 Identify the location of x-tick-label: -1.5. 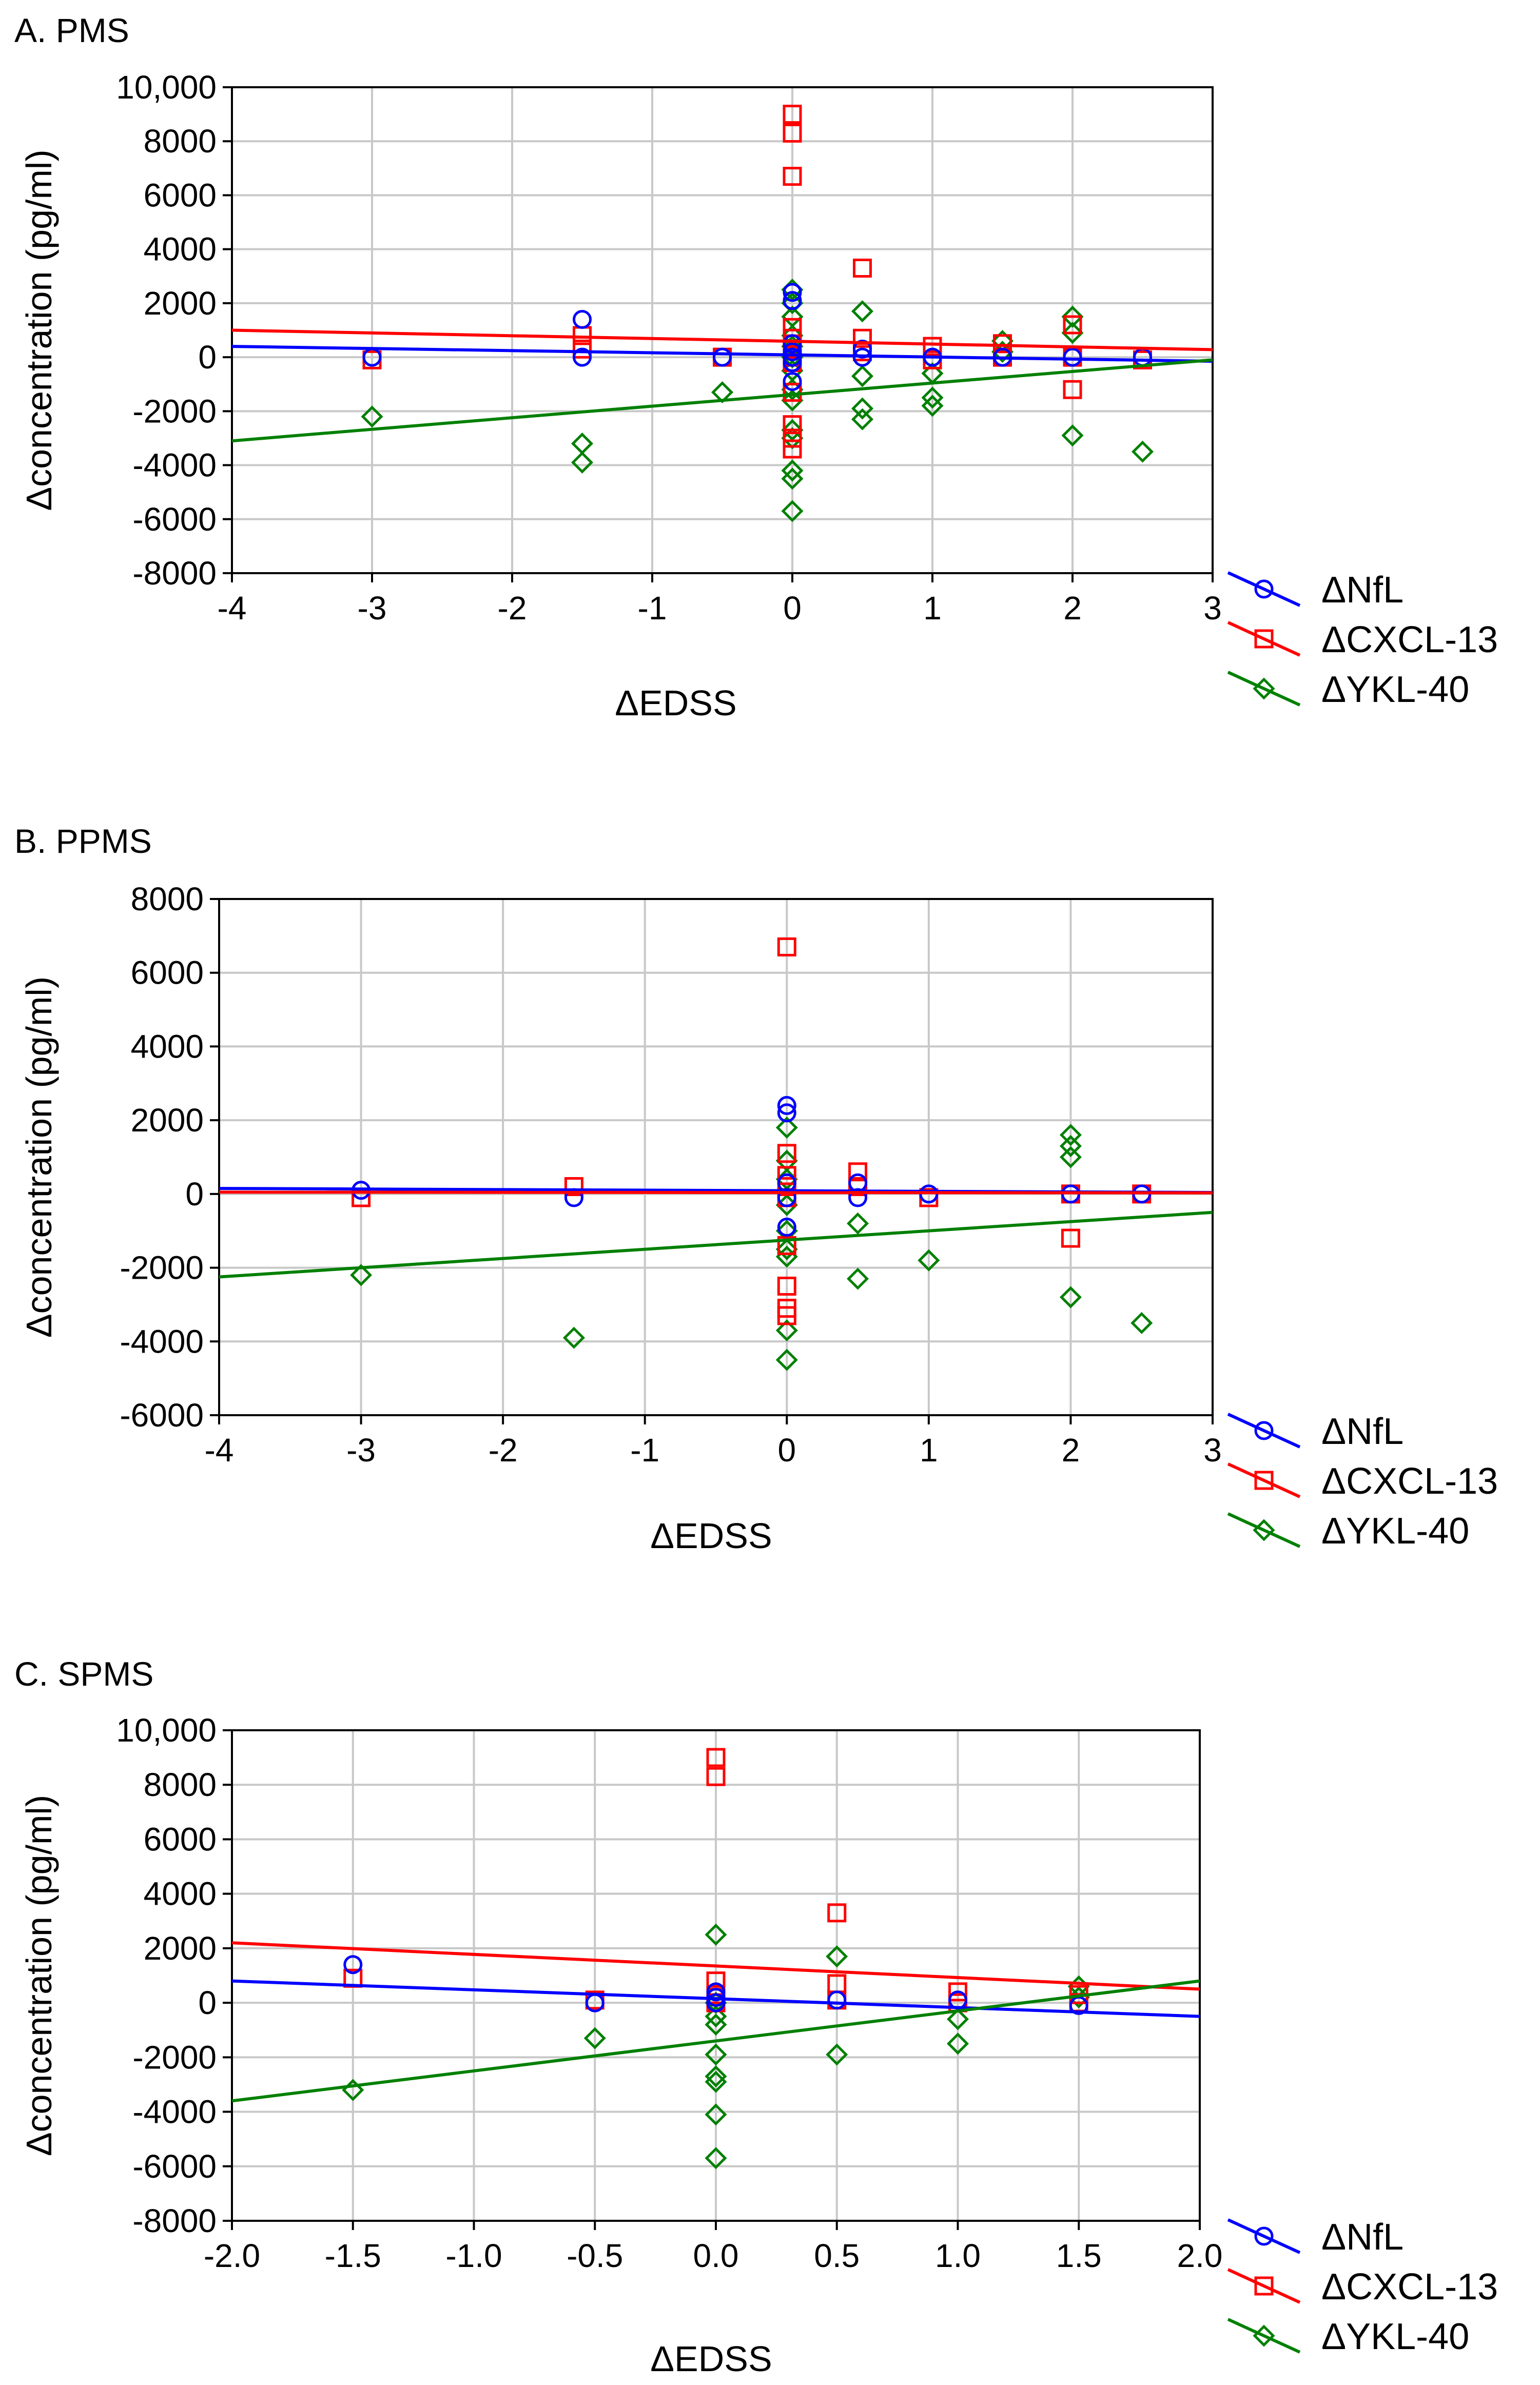
(353, 2256).